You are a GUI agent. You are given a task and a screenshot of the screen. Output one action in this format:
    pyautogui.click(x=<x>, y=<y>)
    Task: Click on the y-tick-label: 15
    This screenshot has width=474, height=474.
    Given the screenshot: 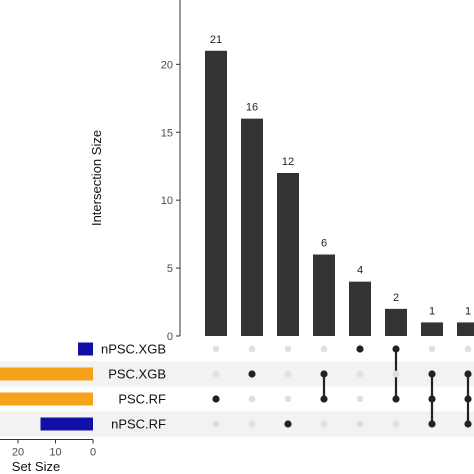 What is the action you would take?
    pyautogui.click(x=167, y=133)
    